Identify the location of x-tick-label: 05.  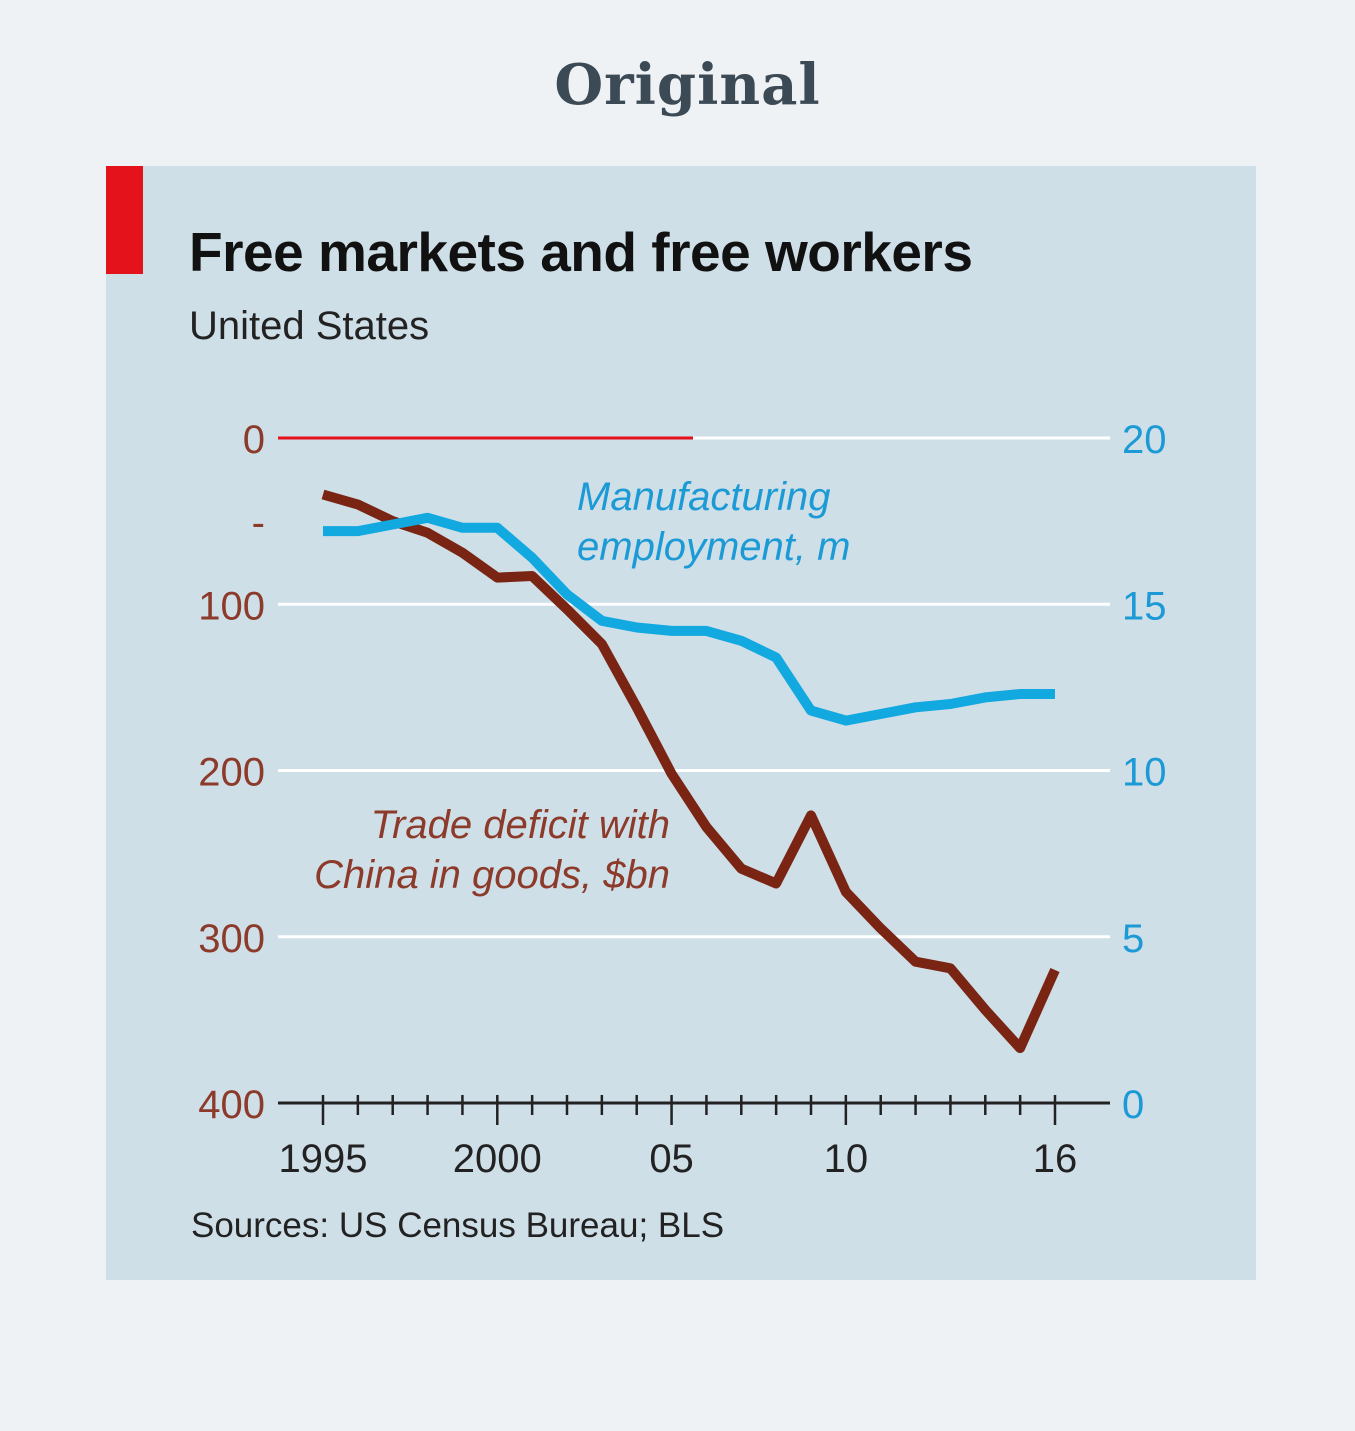
(671, 1159).